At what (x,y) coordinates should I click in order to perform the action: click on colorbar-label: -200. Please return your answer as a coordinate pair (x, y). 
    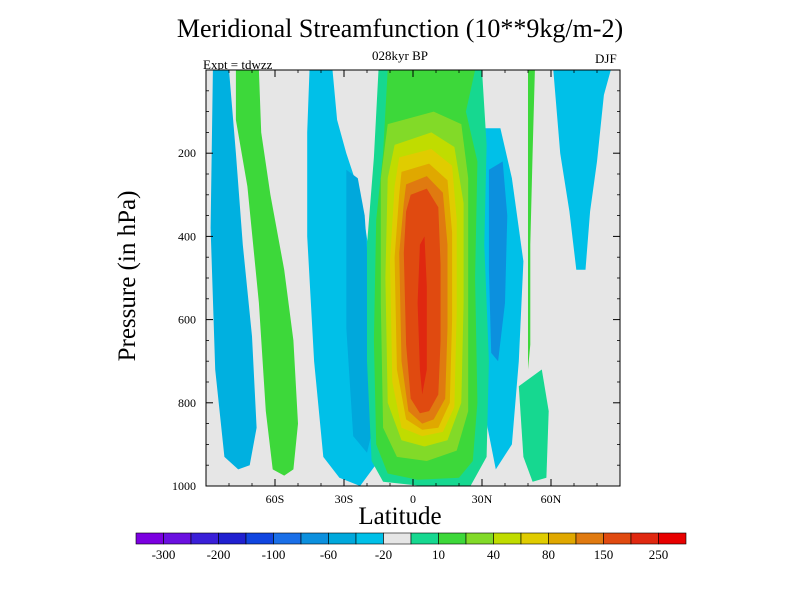
    Looking at the image, I should click on (219, 554).